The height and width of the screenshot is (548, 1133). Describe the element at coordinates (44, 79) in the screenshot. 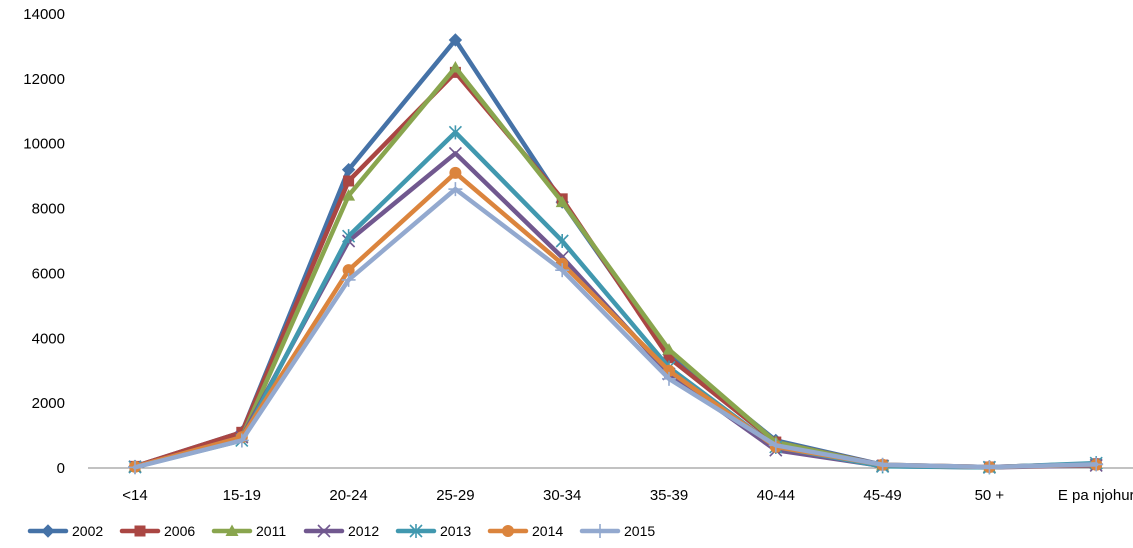

I see `y-tick-label: 12000` at that location.